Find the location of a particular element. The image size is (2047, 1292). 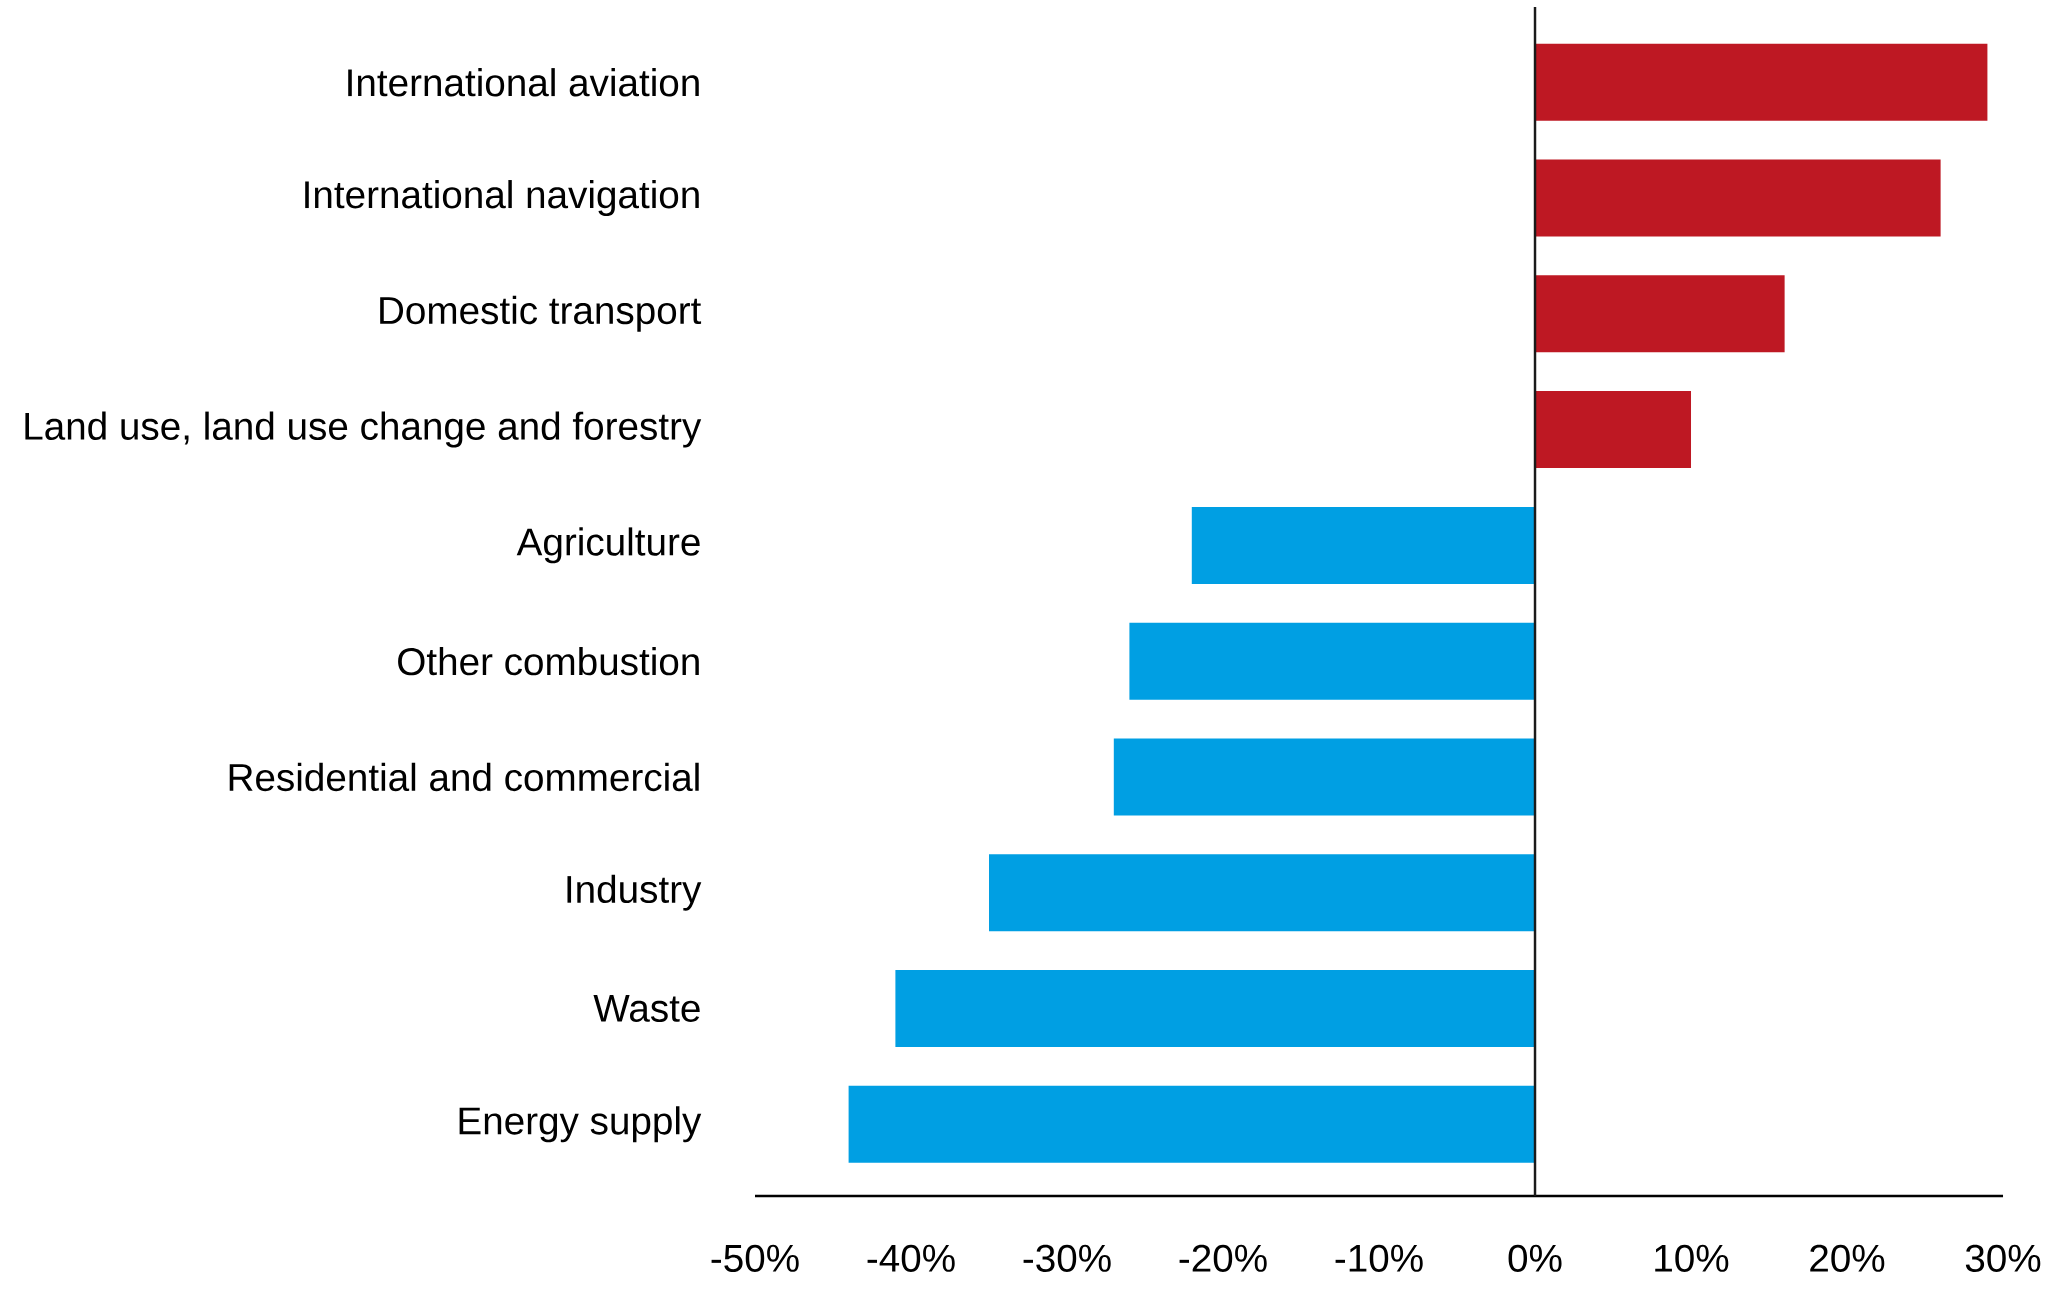

y-tick-label: Waste is located at coordinates (646, 1008).